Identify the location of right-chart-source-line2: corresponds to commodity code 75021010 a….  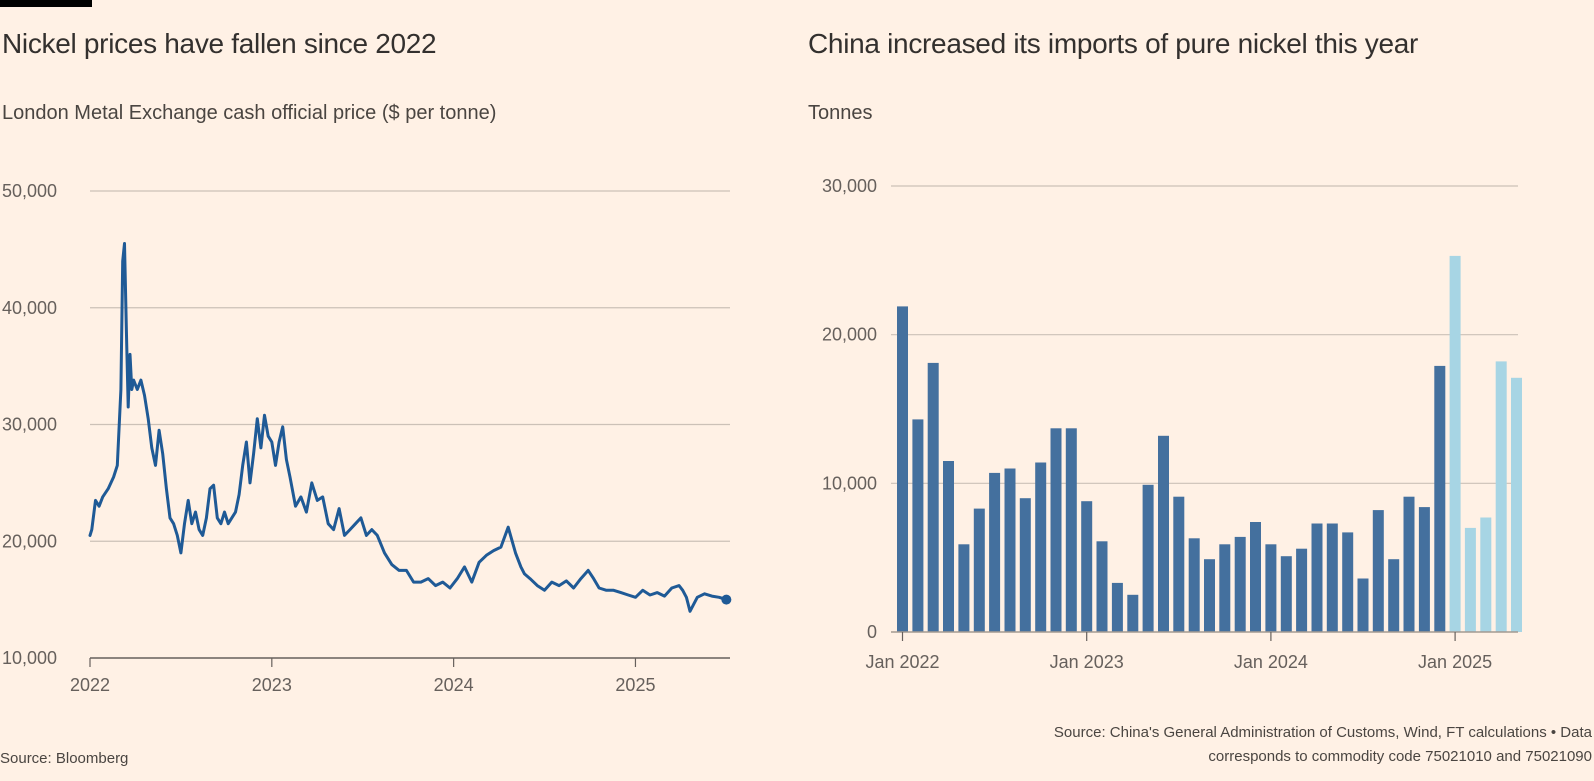
(1400, 756).